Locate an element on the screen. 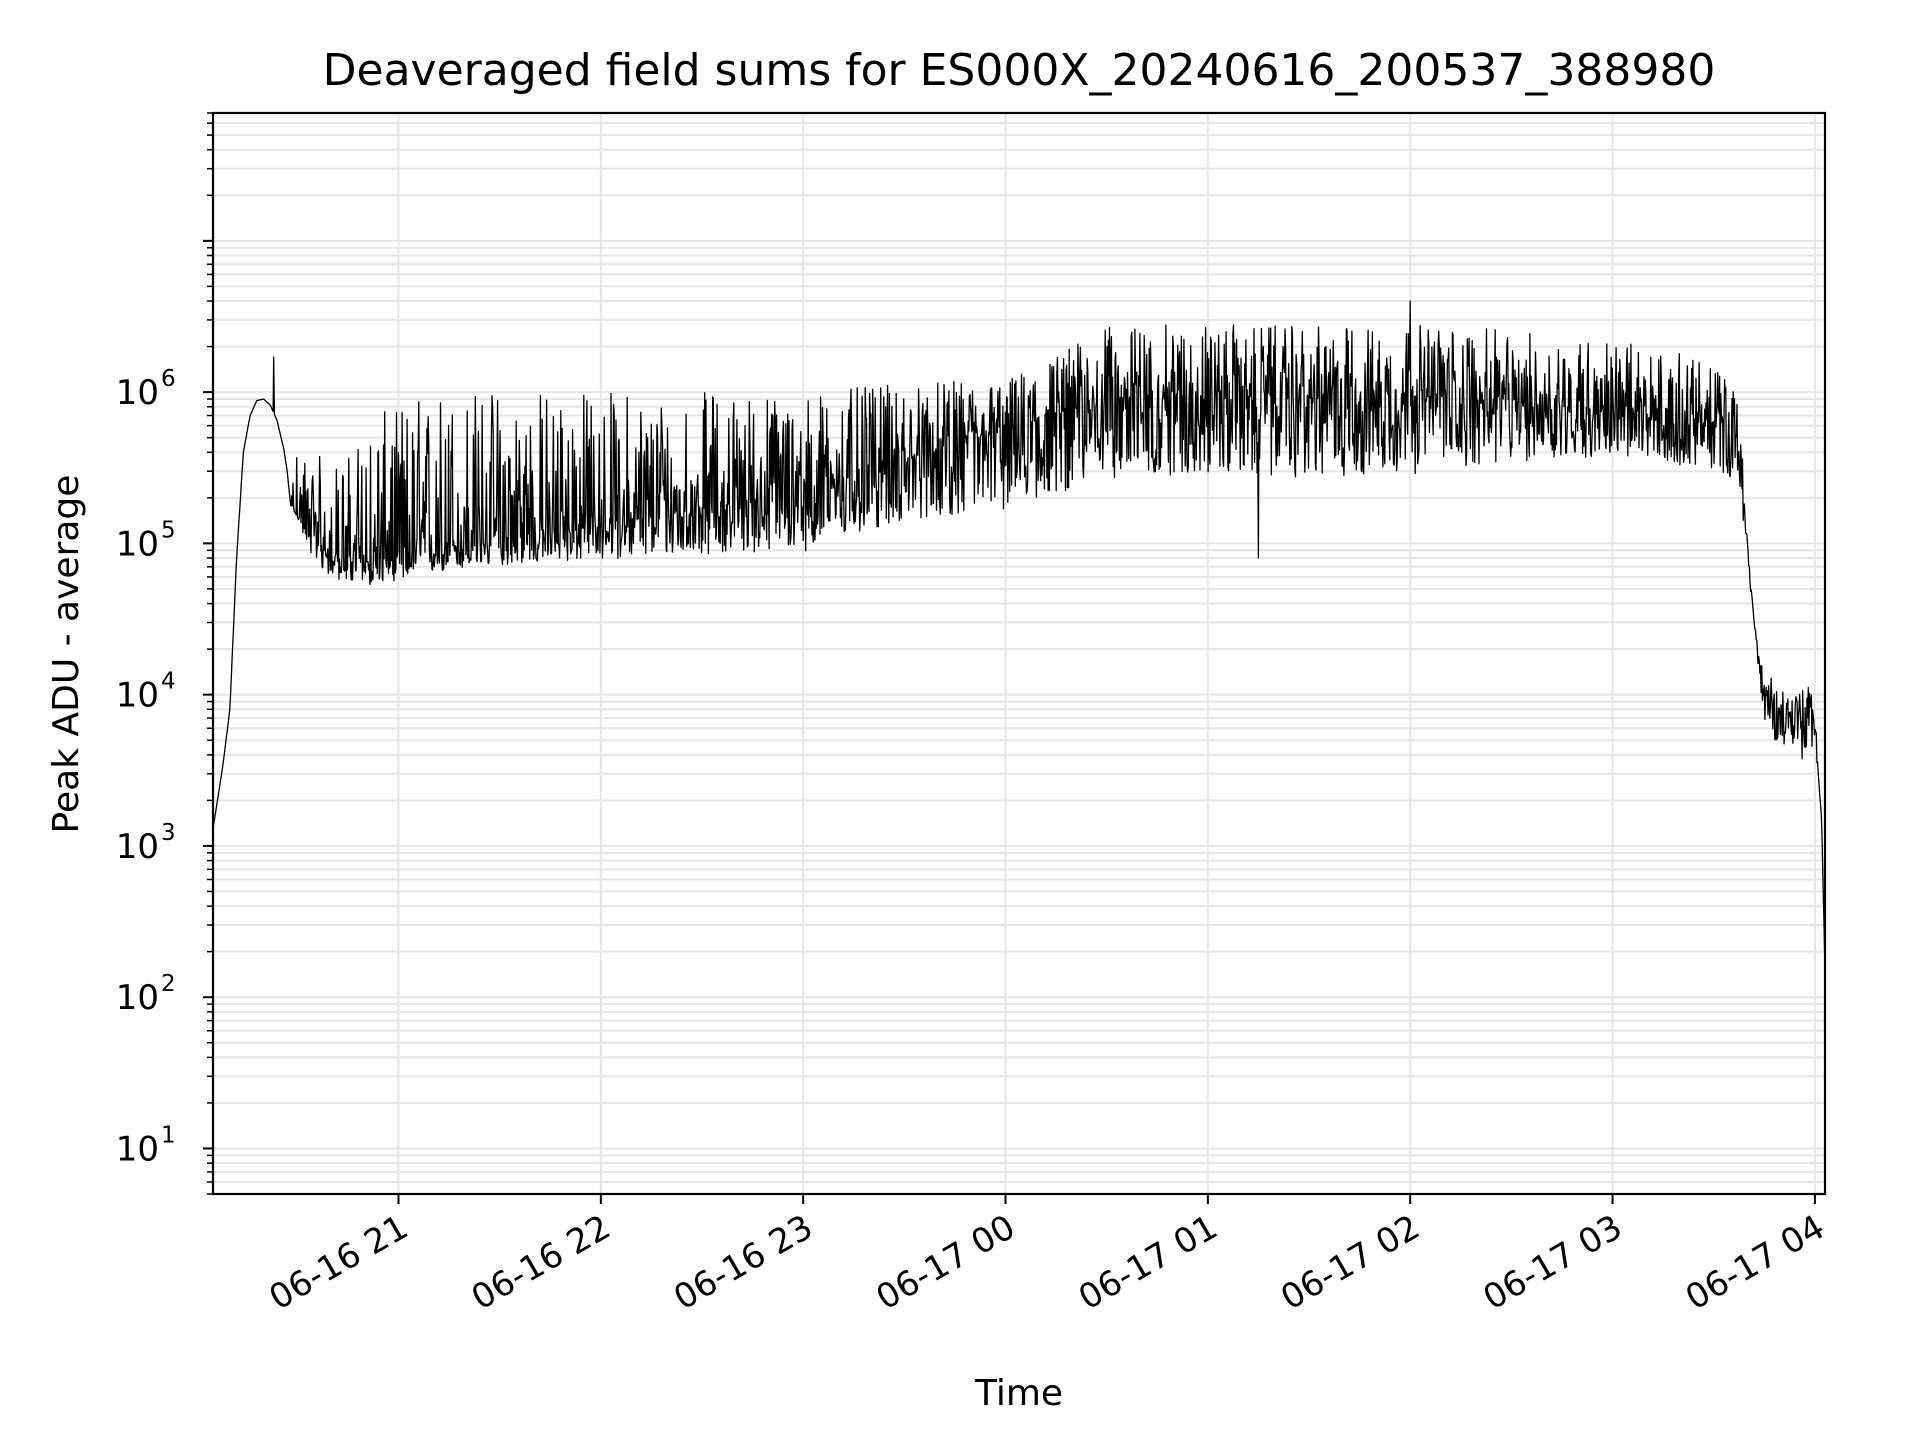 This screenshot has height=1440, width=1920. y-axis-label: Peak ADU - average is located at coordinates (66, 654).